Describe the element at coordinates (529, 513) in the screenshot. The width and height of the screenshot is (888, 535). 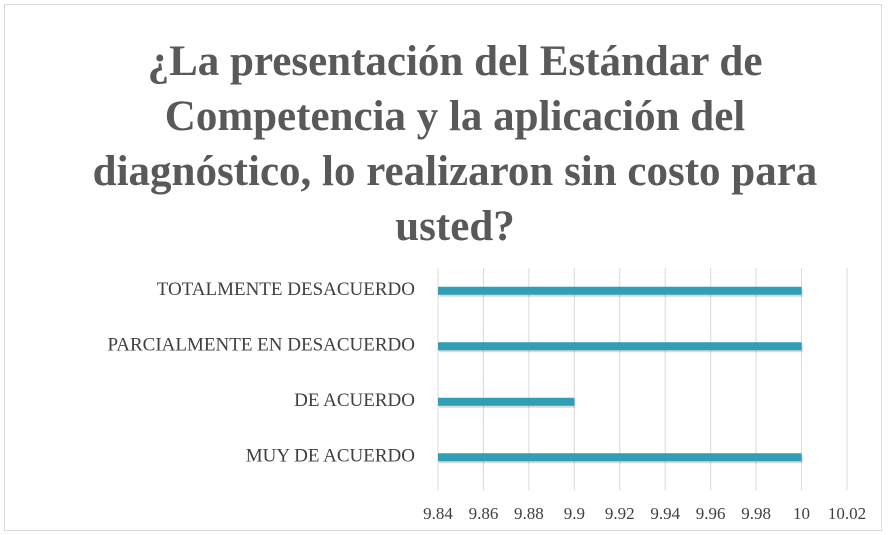
I see `x-tick-label: 9.88` at that location.